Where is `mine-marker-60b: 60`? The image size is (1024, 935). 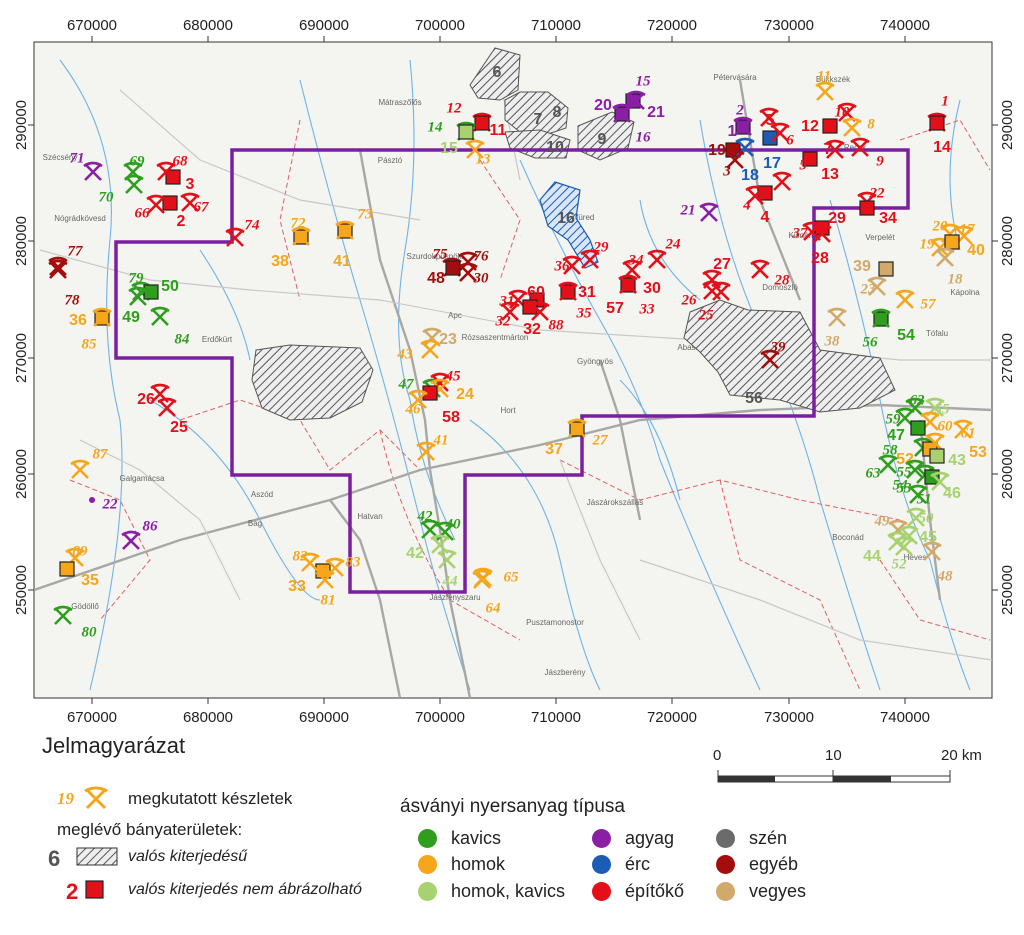 mine-marker-60b: 60 is located at coordinates (936, 422).